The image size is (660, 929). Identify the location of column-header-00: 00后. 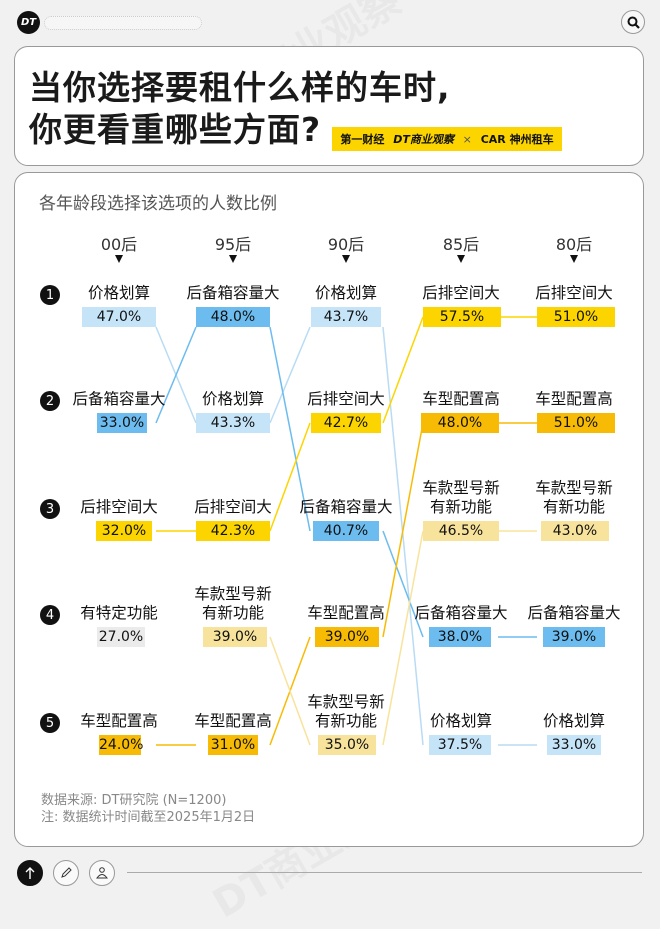
(119, 244).